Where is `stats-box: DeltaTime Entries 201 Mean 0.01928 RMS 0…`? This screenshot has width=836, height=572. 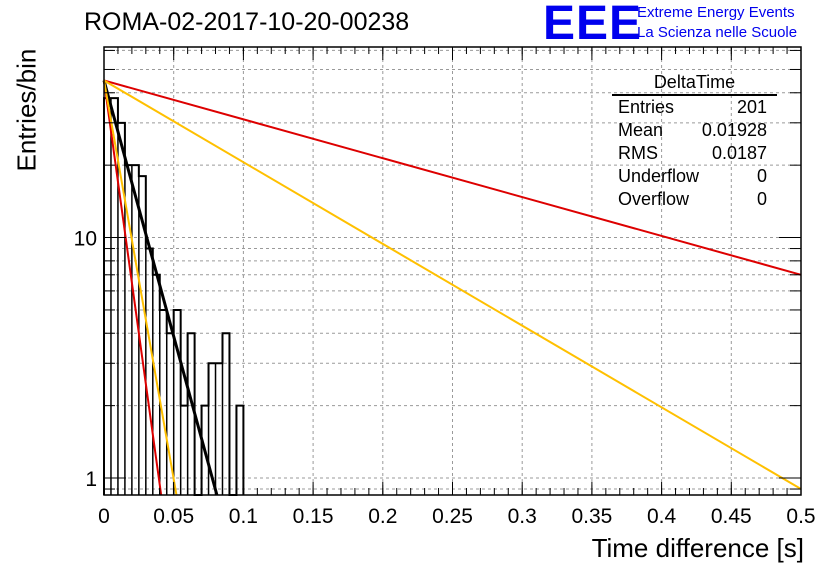
stats-box: DeltaTime Entries 201 Mean 0.01928 RMS 0… is located at coordinates (694, 141).